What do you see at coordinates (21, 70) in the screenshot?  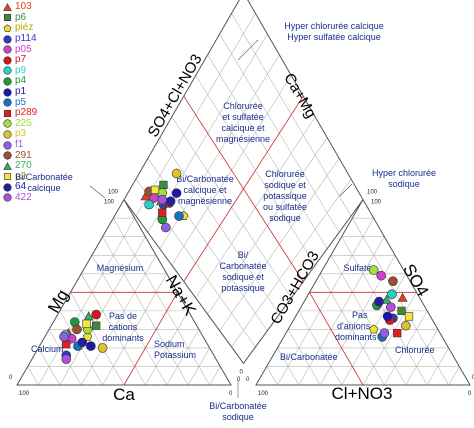 I see `legend-label: p9` at bounding box center [21, 70].